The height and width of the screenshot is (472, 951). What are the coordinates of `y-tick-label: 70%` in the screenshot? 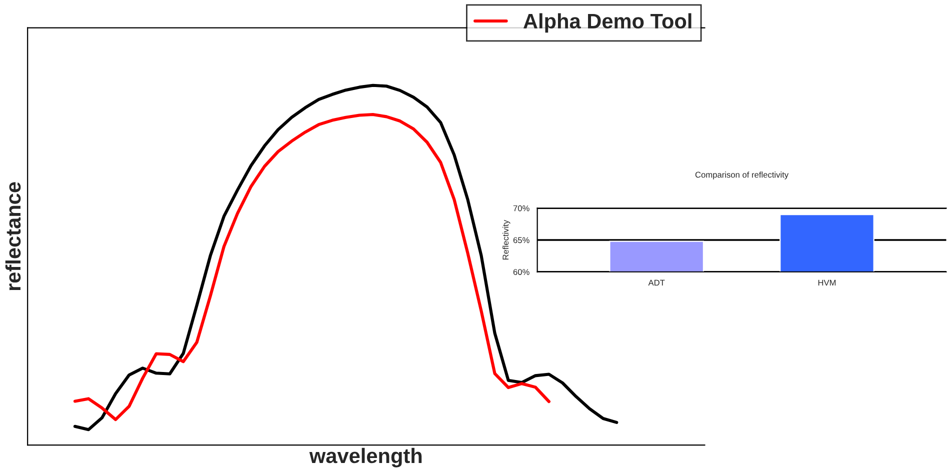 It's located at (521, 208).